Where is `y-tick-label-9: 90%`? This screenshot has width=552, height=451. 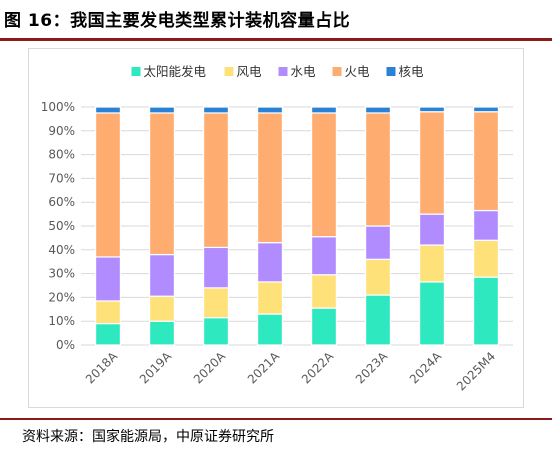
y-tick-label-9: 90% is located at coordinates (61, 131).